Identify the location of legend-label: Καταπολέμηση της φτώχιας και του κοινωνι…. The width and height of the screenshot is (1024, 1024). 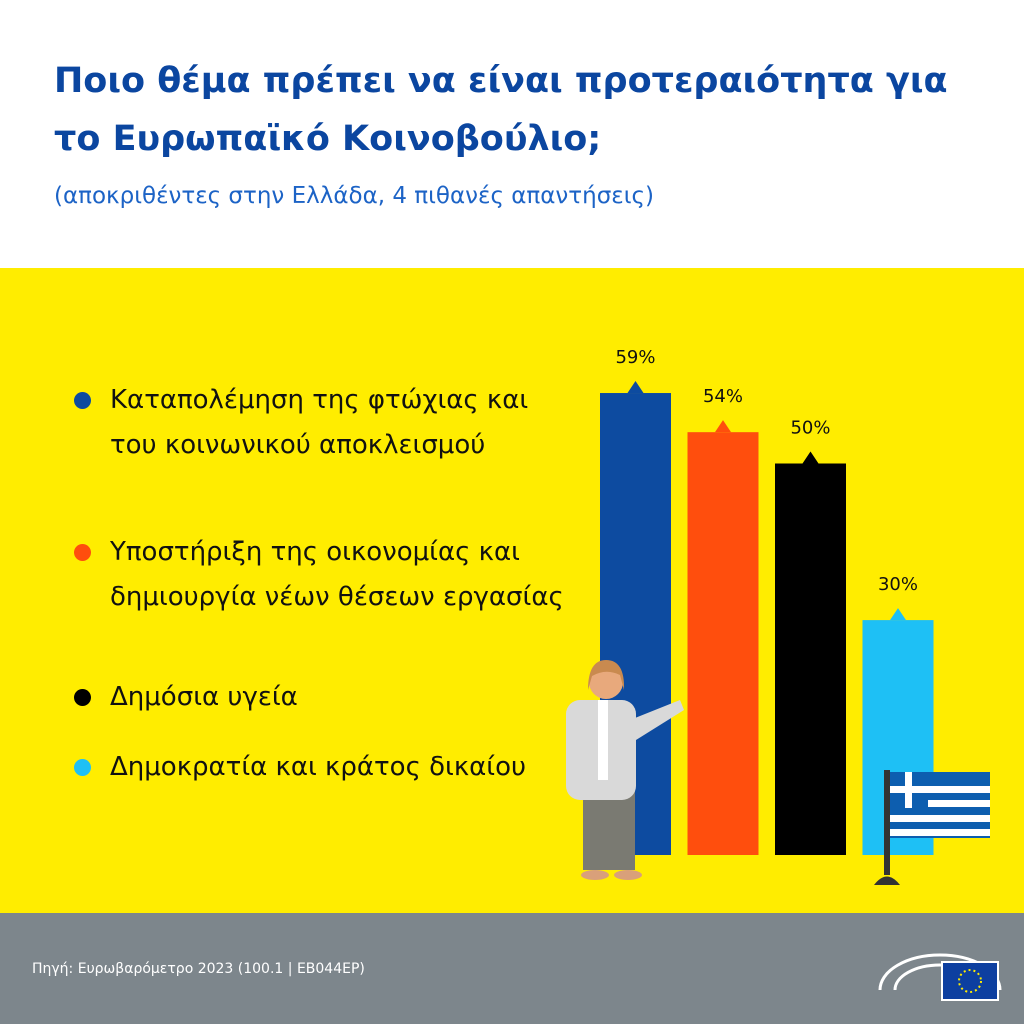
(319, 422).